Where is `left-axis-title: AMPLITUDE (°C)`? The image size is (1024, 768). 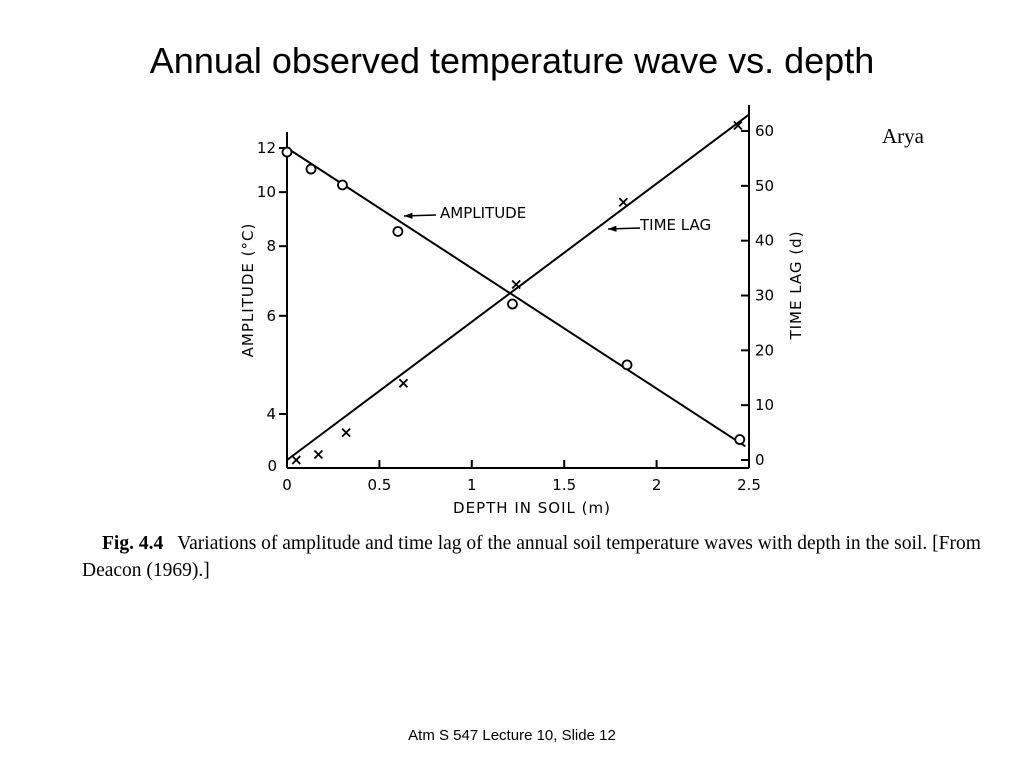
left-axis-title: AMPLITUDE (°C) is located at coordinates (248, 290).